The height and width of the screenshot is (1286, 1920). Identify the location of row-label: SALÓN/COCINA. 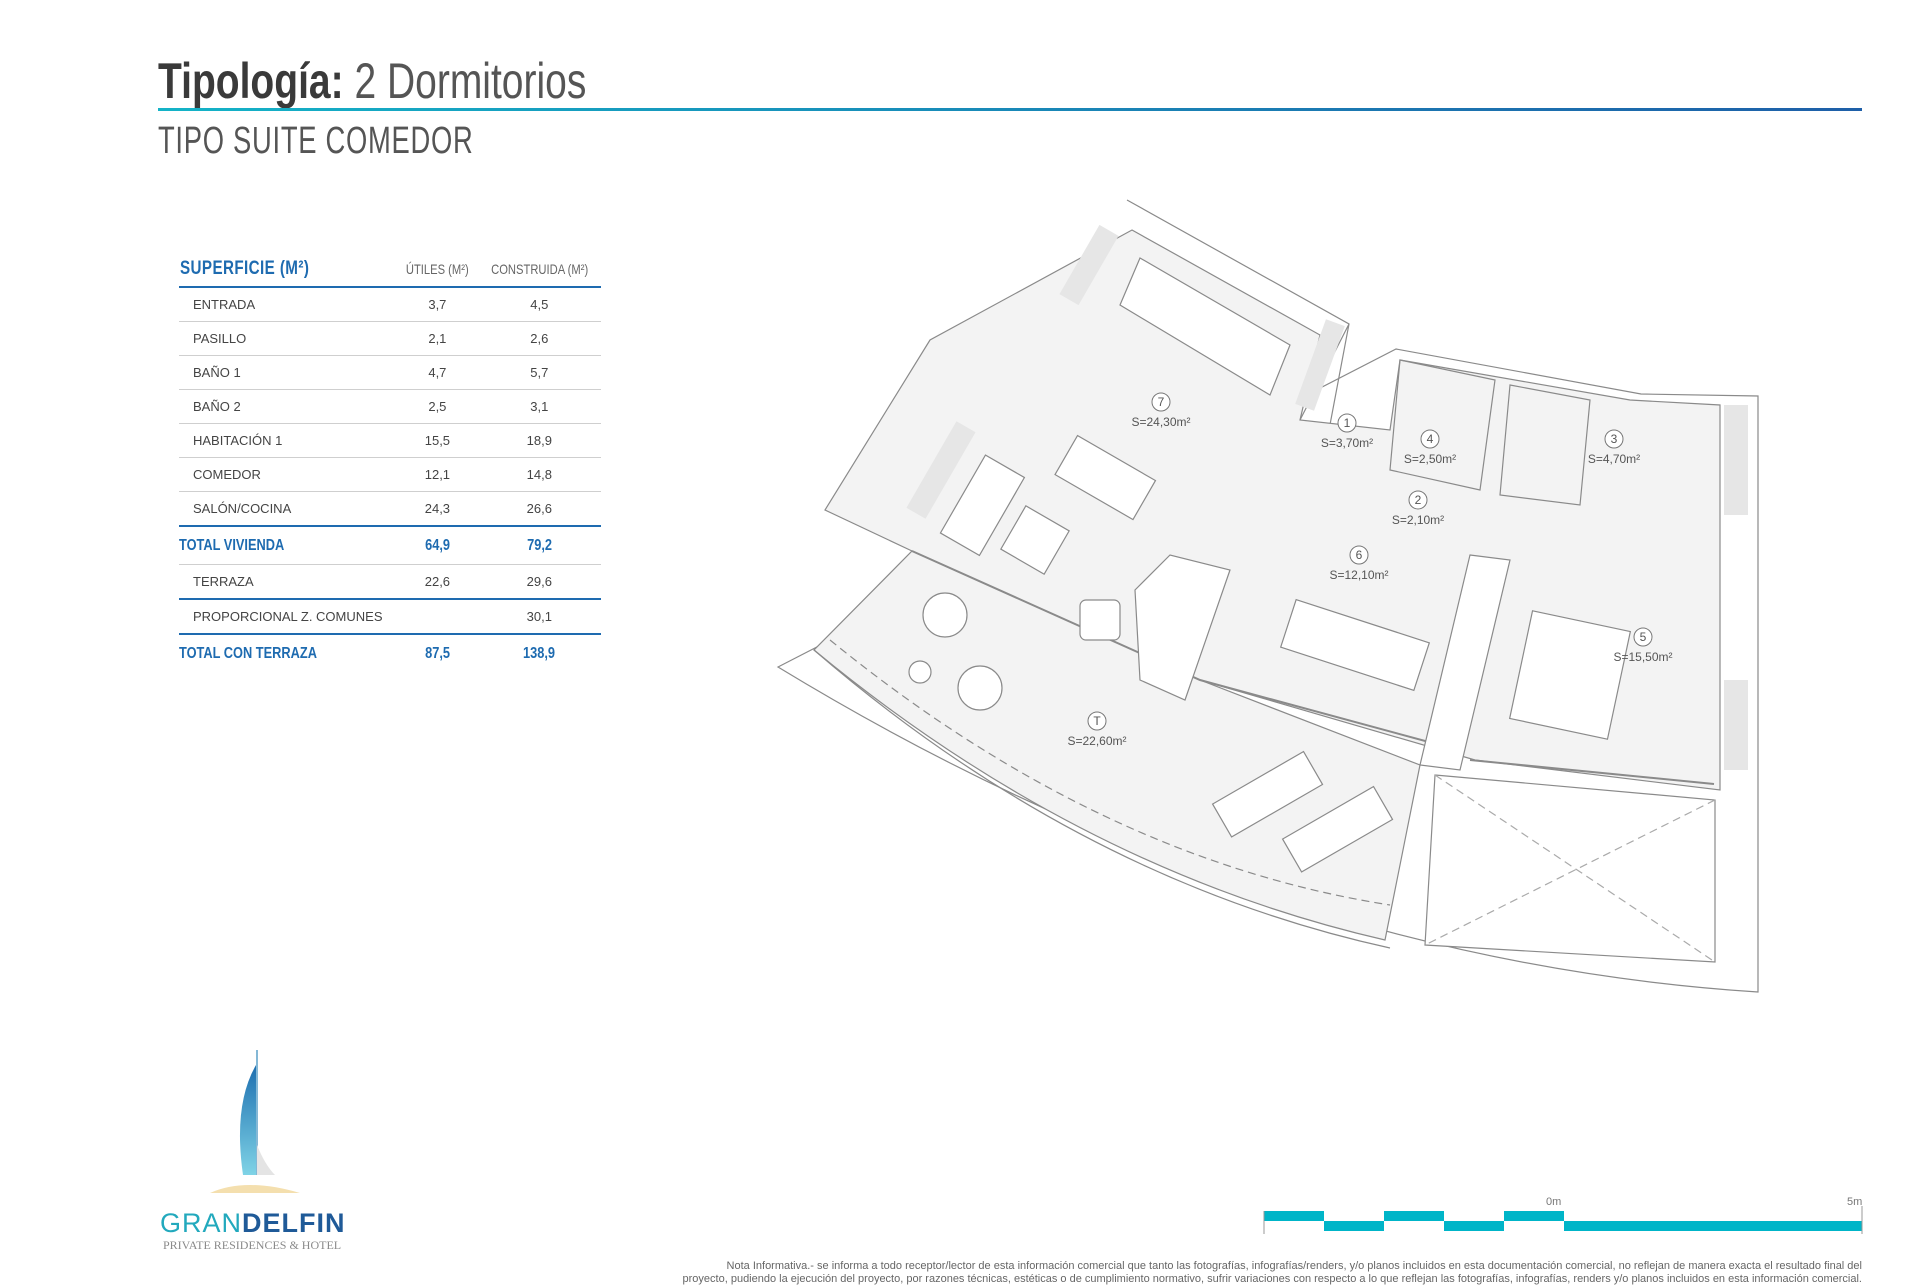
(288, 509).